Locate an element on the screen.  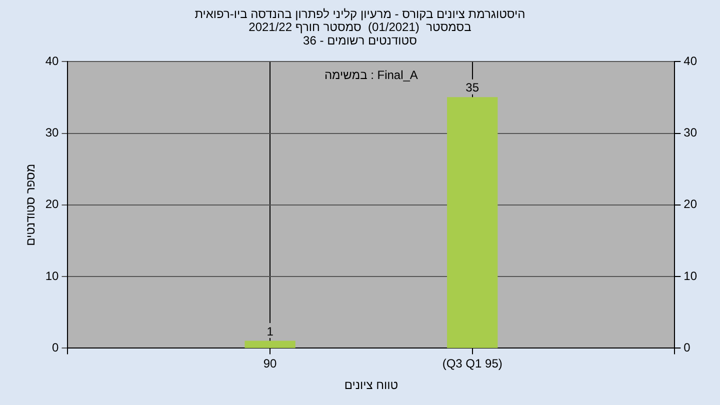
y-axis-title: מספר סטודנטים is located at coordinates (31, 205).